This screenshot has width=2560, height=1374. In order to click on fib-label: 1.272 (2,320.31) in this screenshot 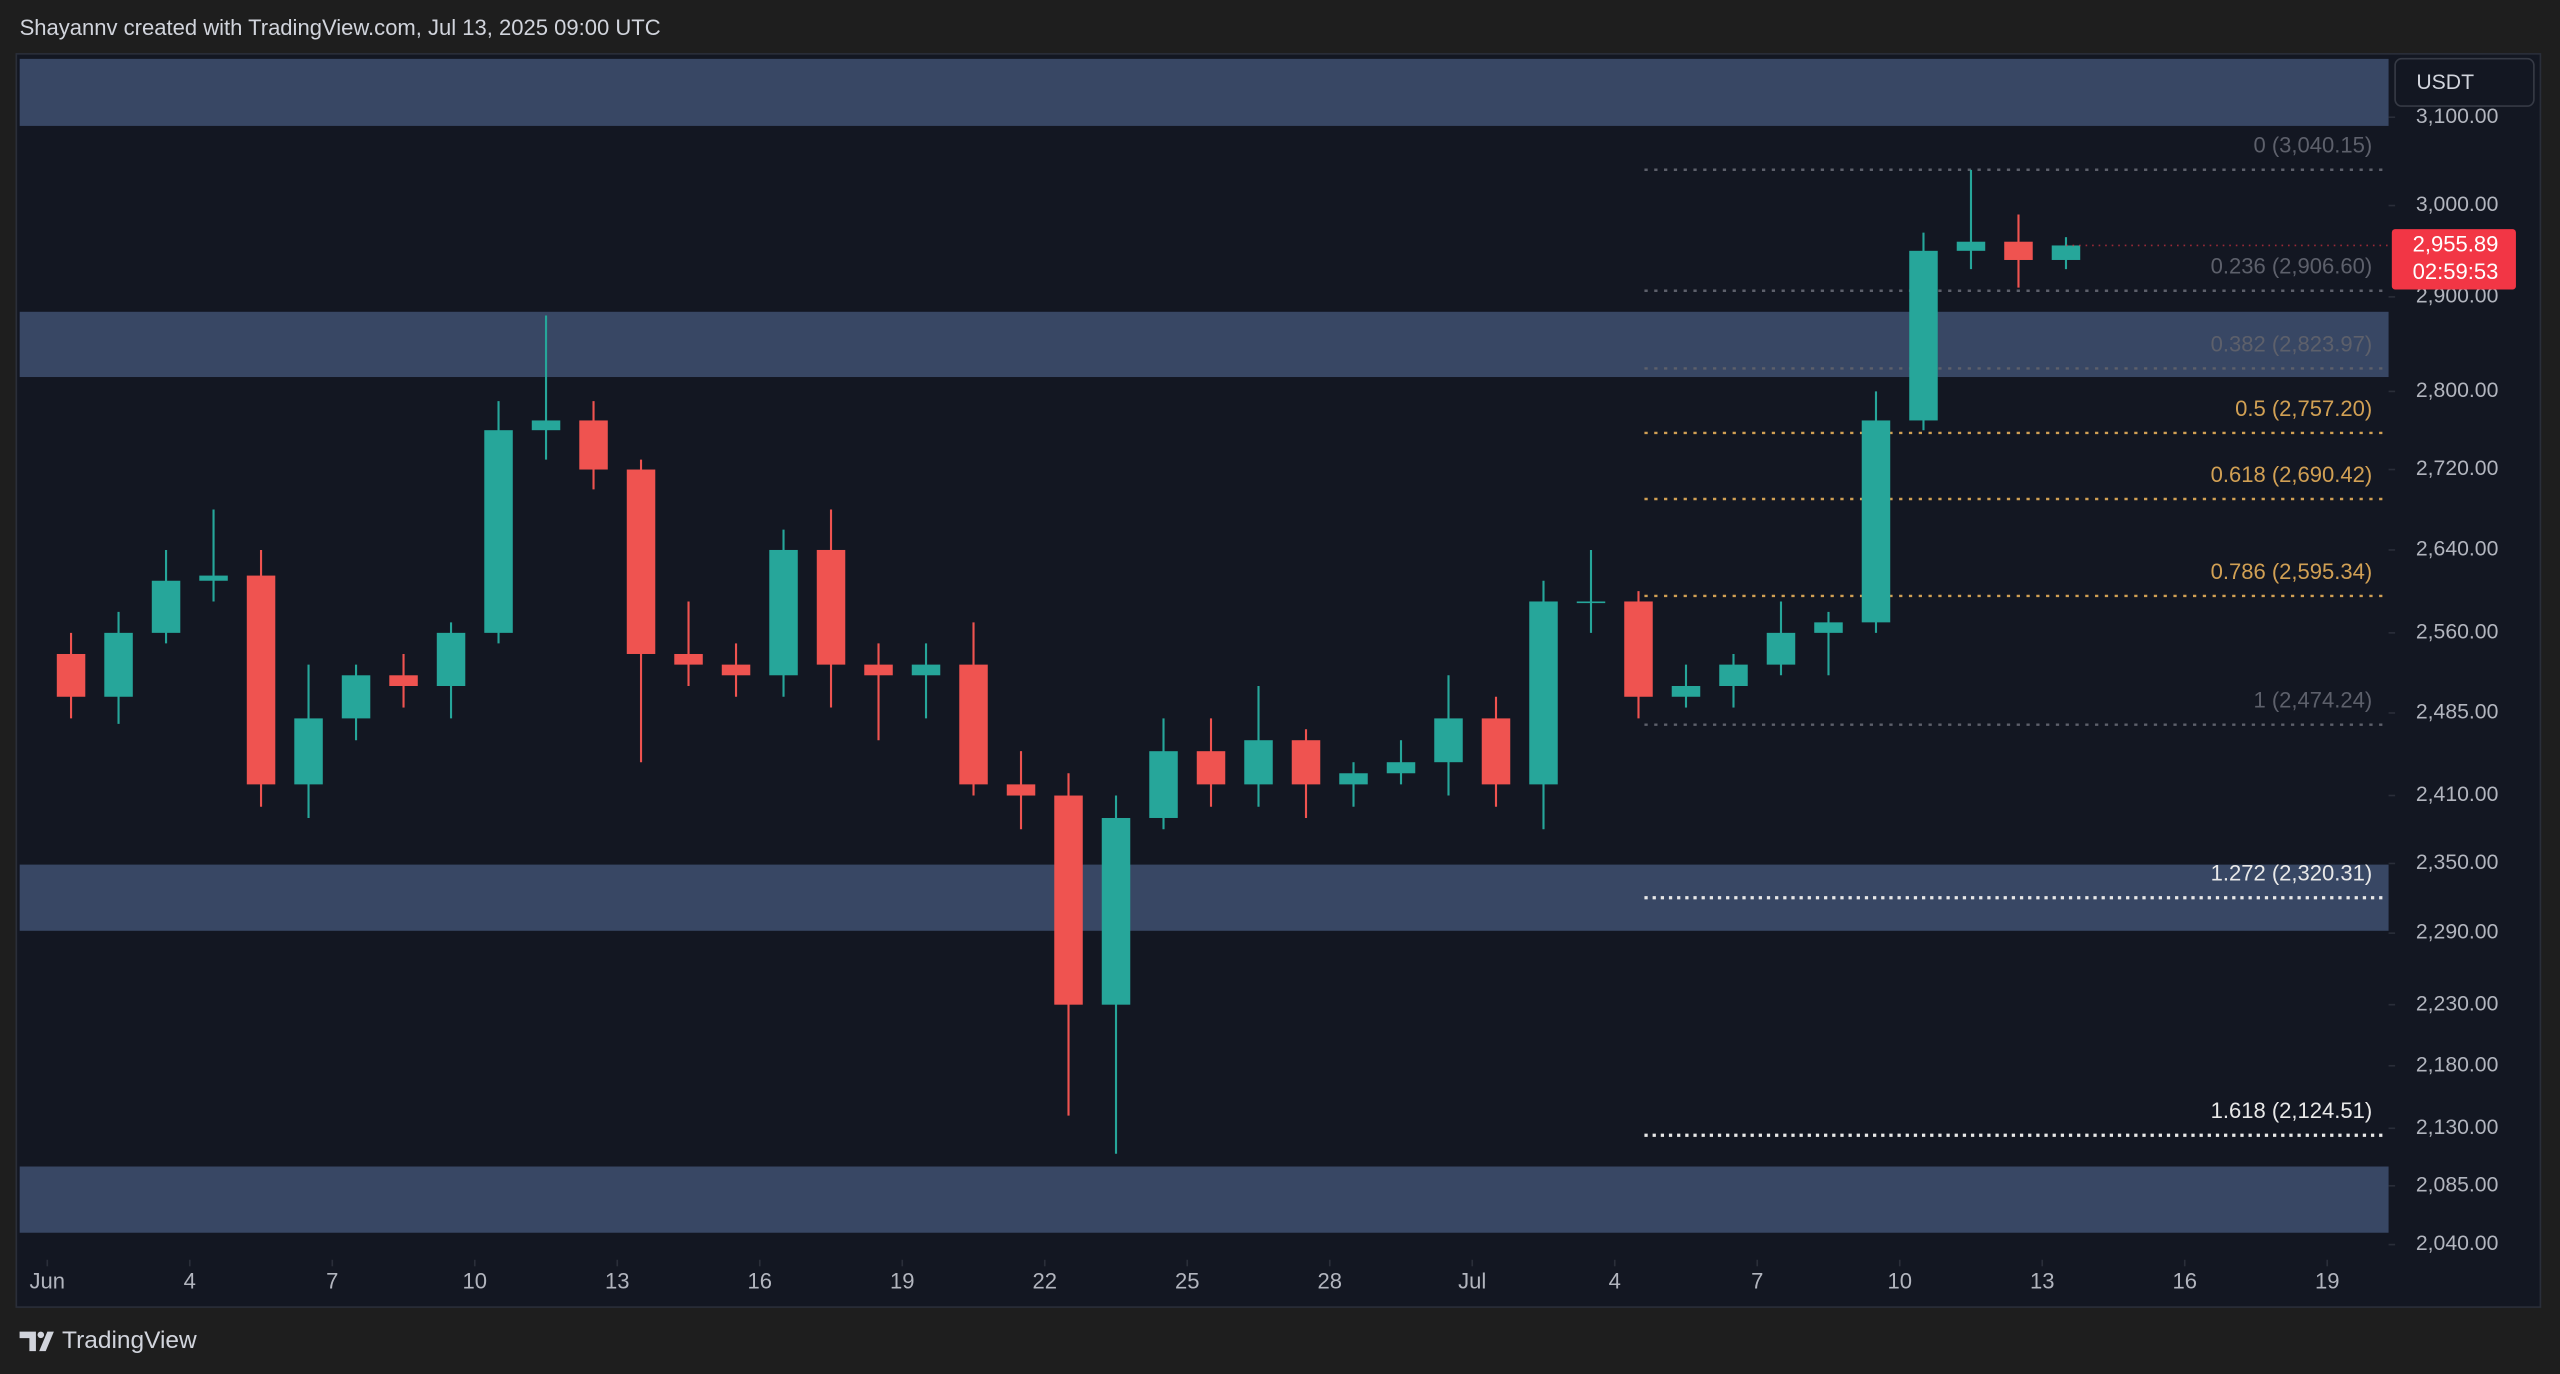, I will do `click(2292, 873)`.